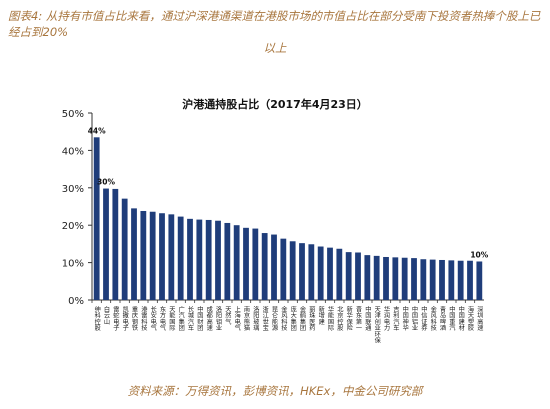  What do you see at coordinates (73, 189) in the screenshot?
I see `y-tick-label: 30%` at bounding box center [73, 189].